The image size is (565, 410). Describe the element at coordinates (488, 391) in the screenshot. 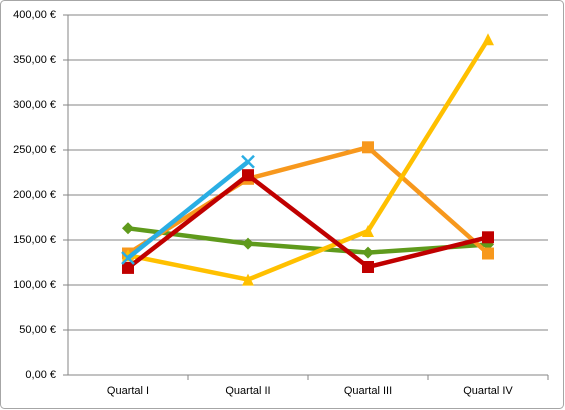

I see `x-tick-label: Quartal IV` at that location.